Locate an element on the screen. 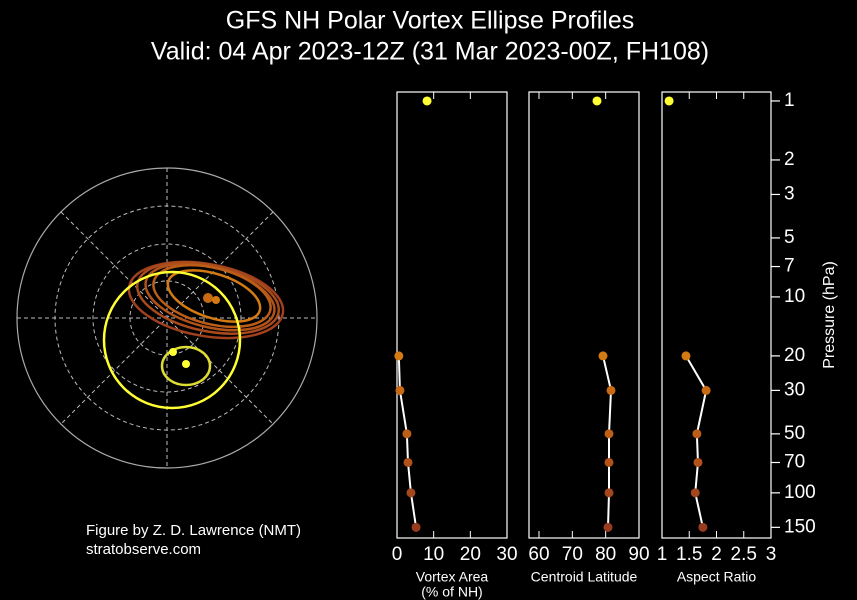 This screenshot has height=600, width=857. x-tick-label: 1 is located at coordinates (662, 554).